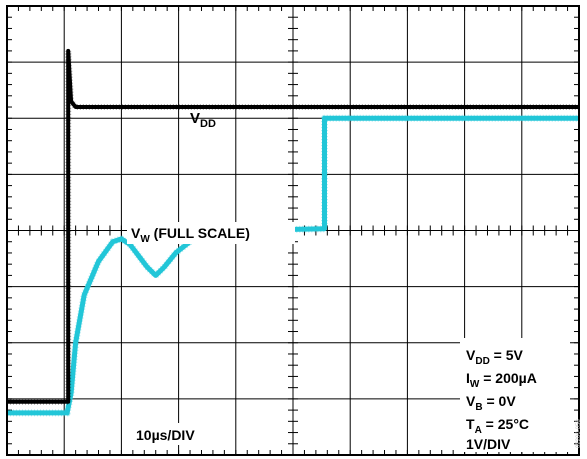 The width and height of the screenshot is (587, 459). Describe the element at coordinates (495, 357) in the screenshot. I see `condition-vdd: VDD = 5V` at that location.